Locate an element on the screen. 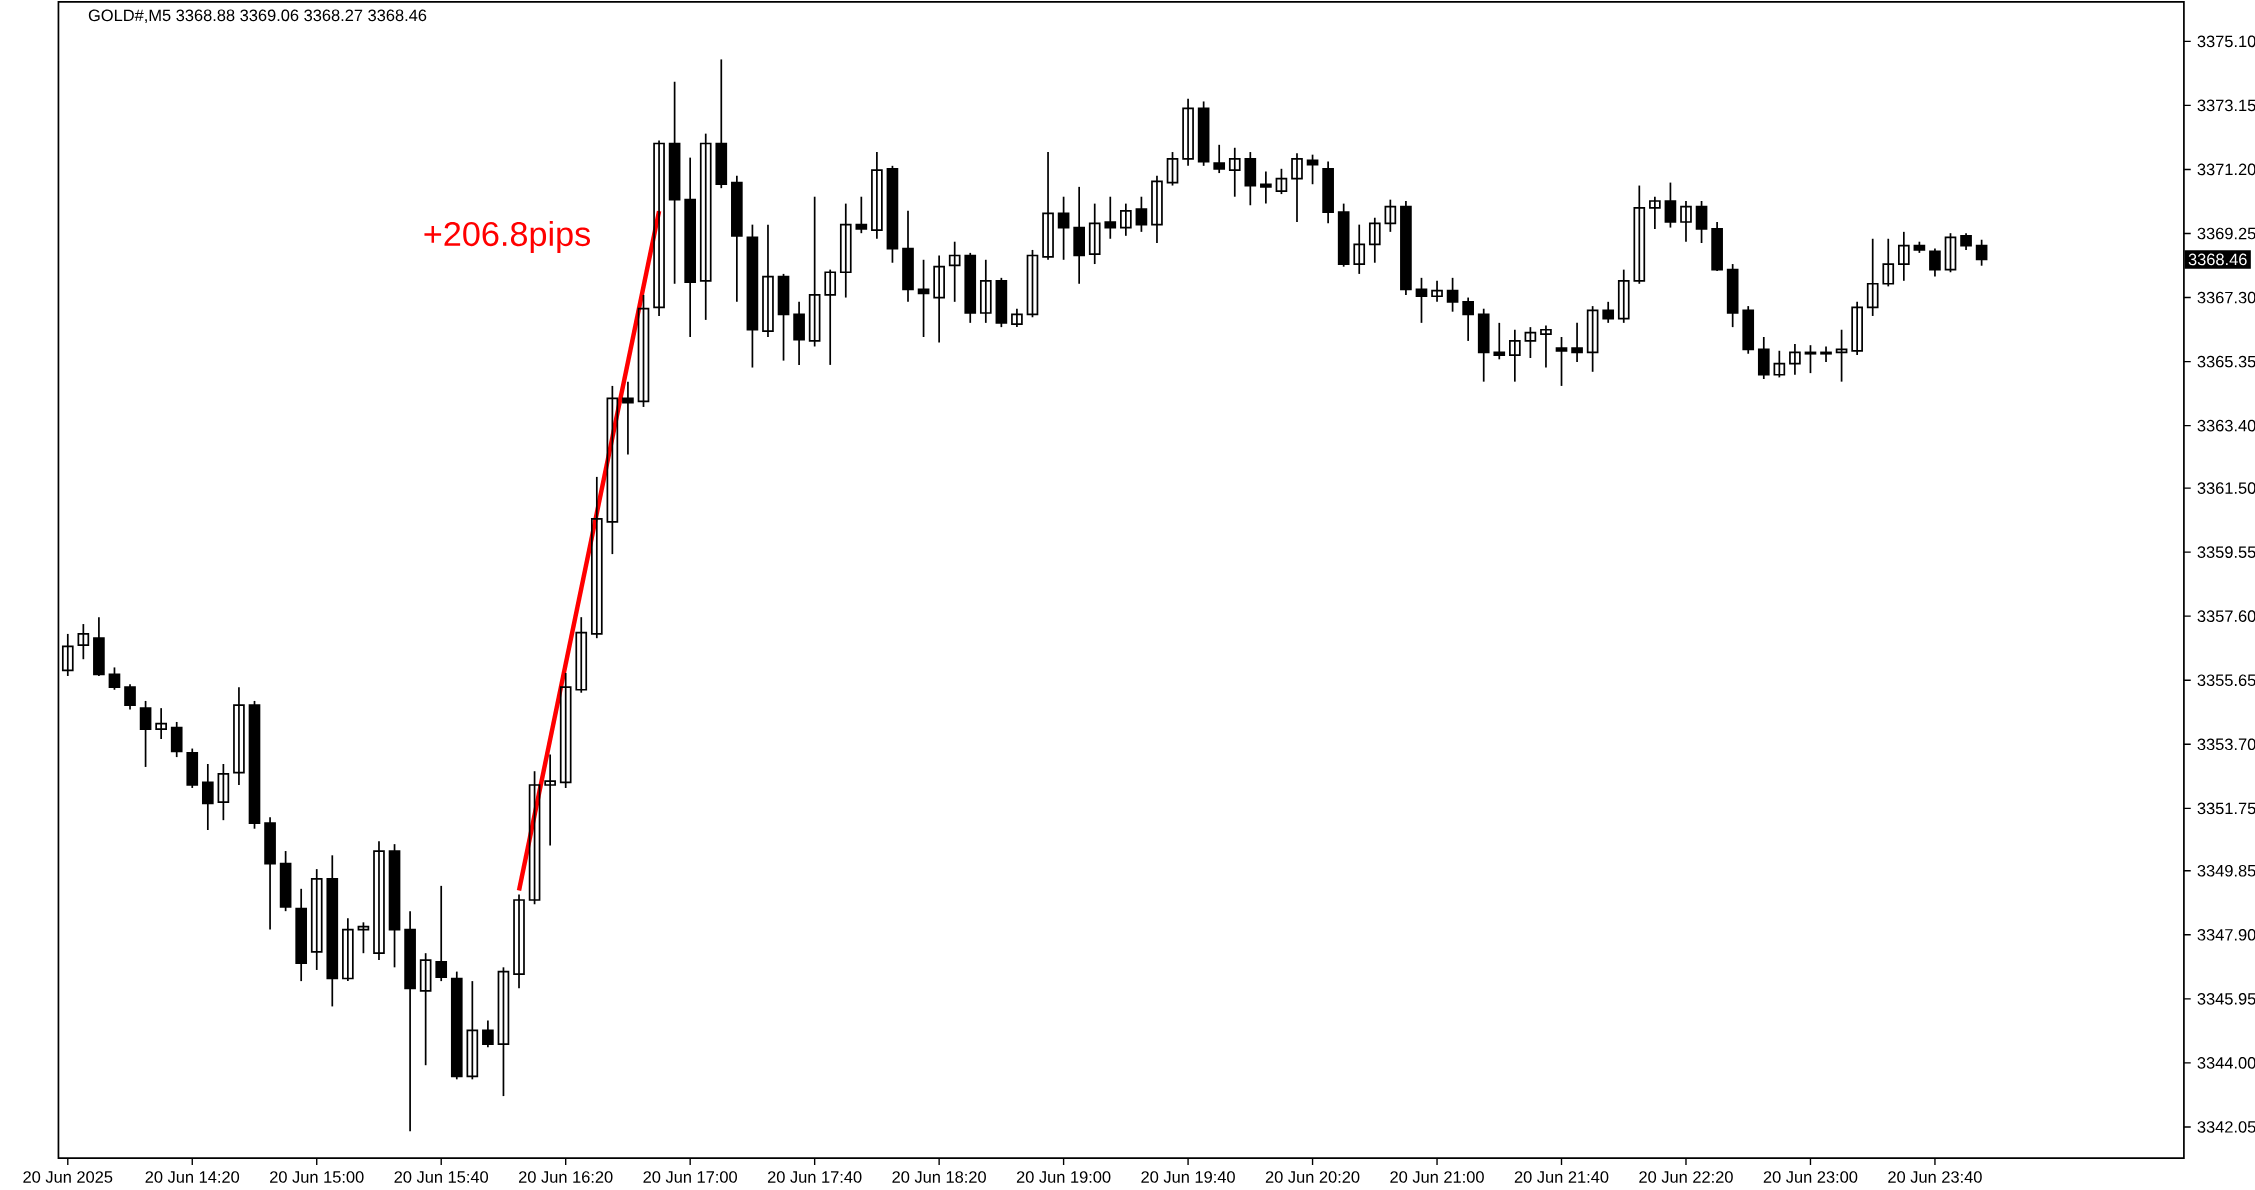 The image size is (2255, 1190). y-tick-label: 3371.20 is located at coordinates (2226, 169).